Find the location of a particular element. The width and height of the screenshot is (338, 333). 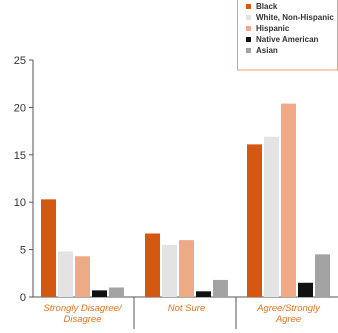

y-tick-label: 15 is located at coordinates (20, 156).